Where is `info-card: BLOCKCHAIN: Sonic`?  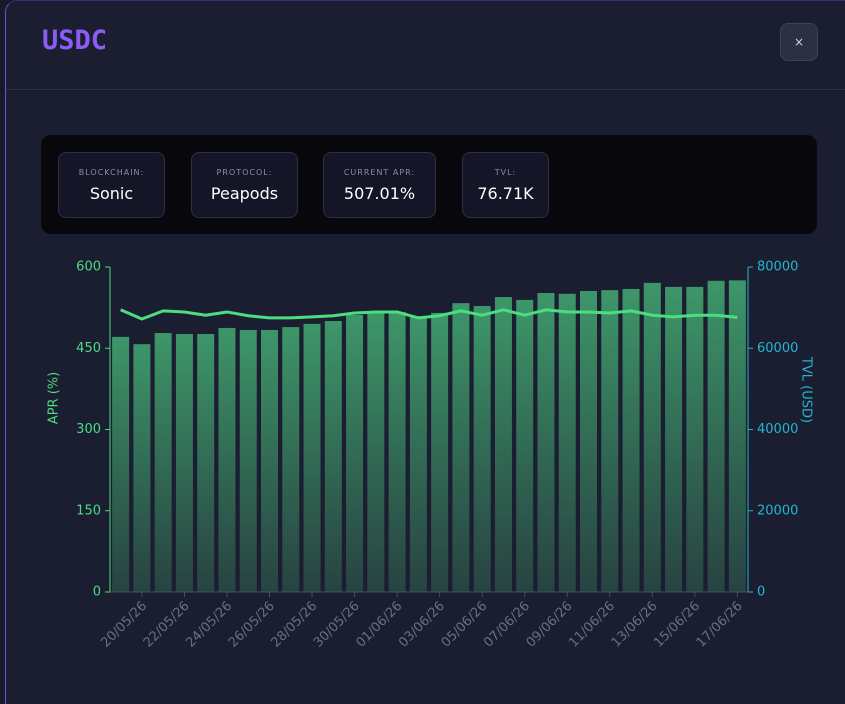 info-card: BLOCKCHAIN: Sonic is located at coordinates (111, 185).